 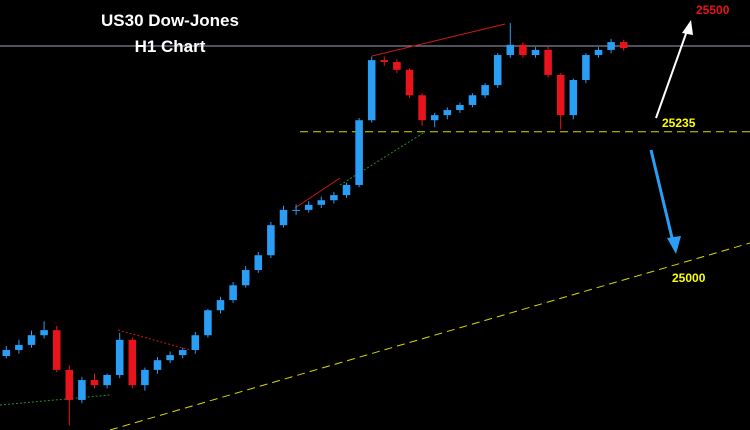 I want to click on chart-title: US30 Dow-Jones, so click(x=170, y=20).